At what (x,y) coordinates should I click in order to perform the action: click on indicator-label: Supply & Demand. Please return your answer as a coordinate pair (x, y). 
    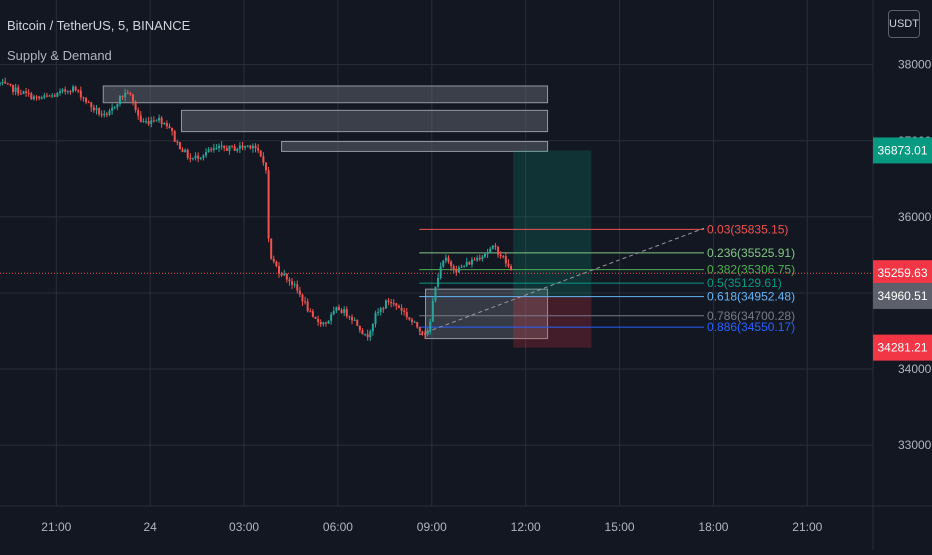
    Looking at the image, I should click on (59, 55).